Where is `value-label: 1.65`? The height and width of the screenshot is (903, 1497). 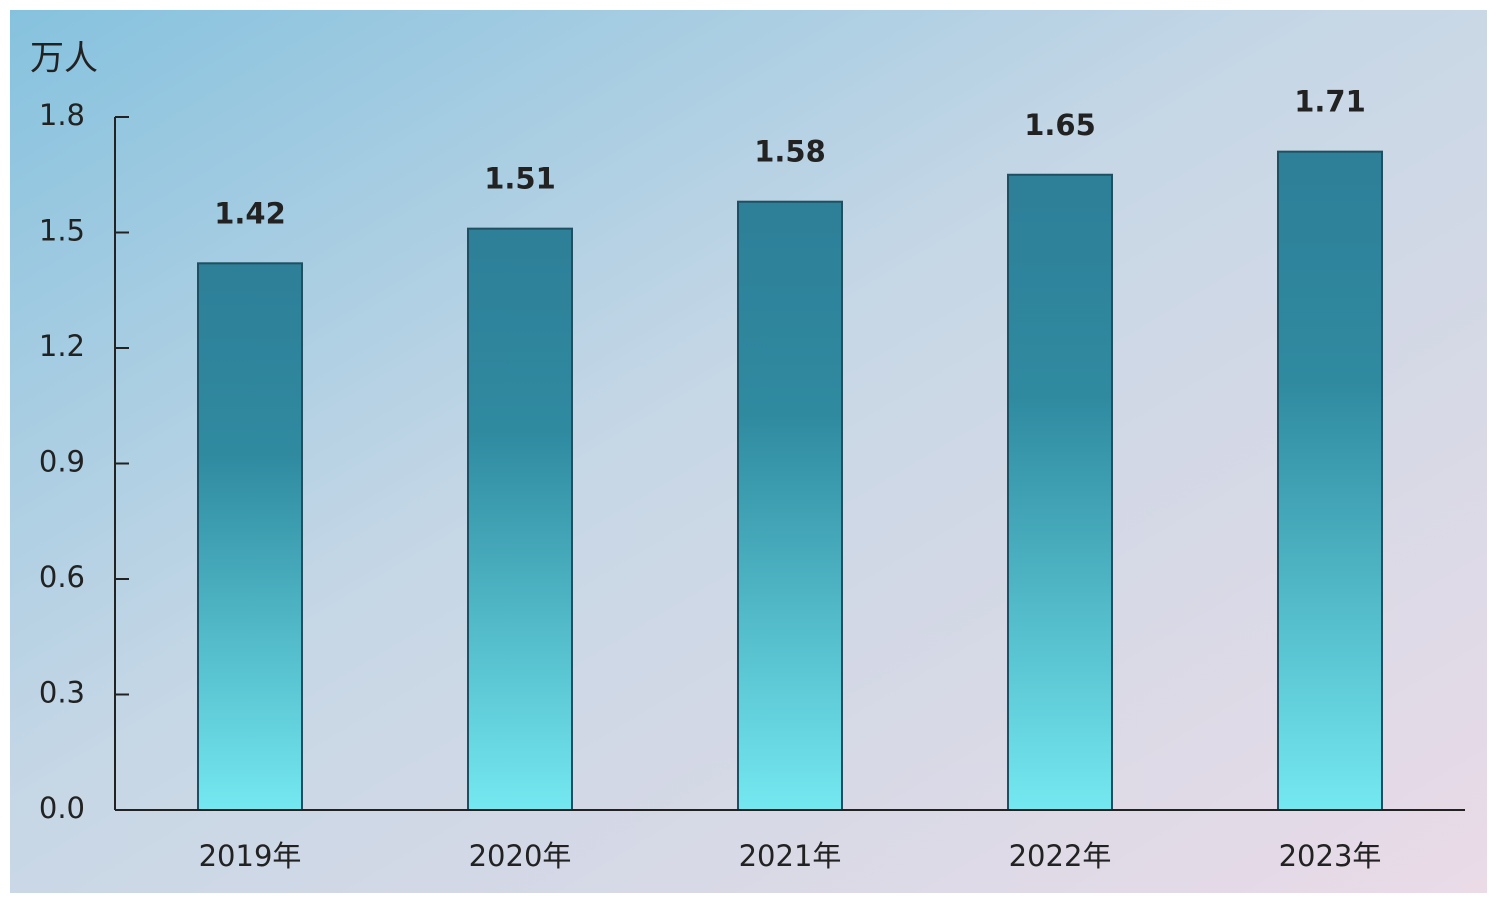
value-label: 1.65 is located at coordinates (1060, 125).